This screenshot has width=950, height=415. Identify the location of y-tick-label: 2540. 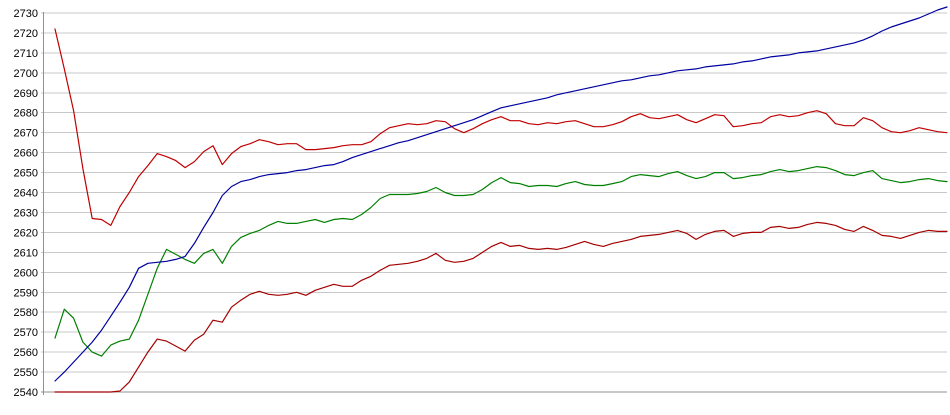
(26, 393).